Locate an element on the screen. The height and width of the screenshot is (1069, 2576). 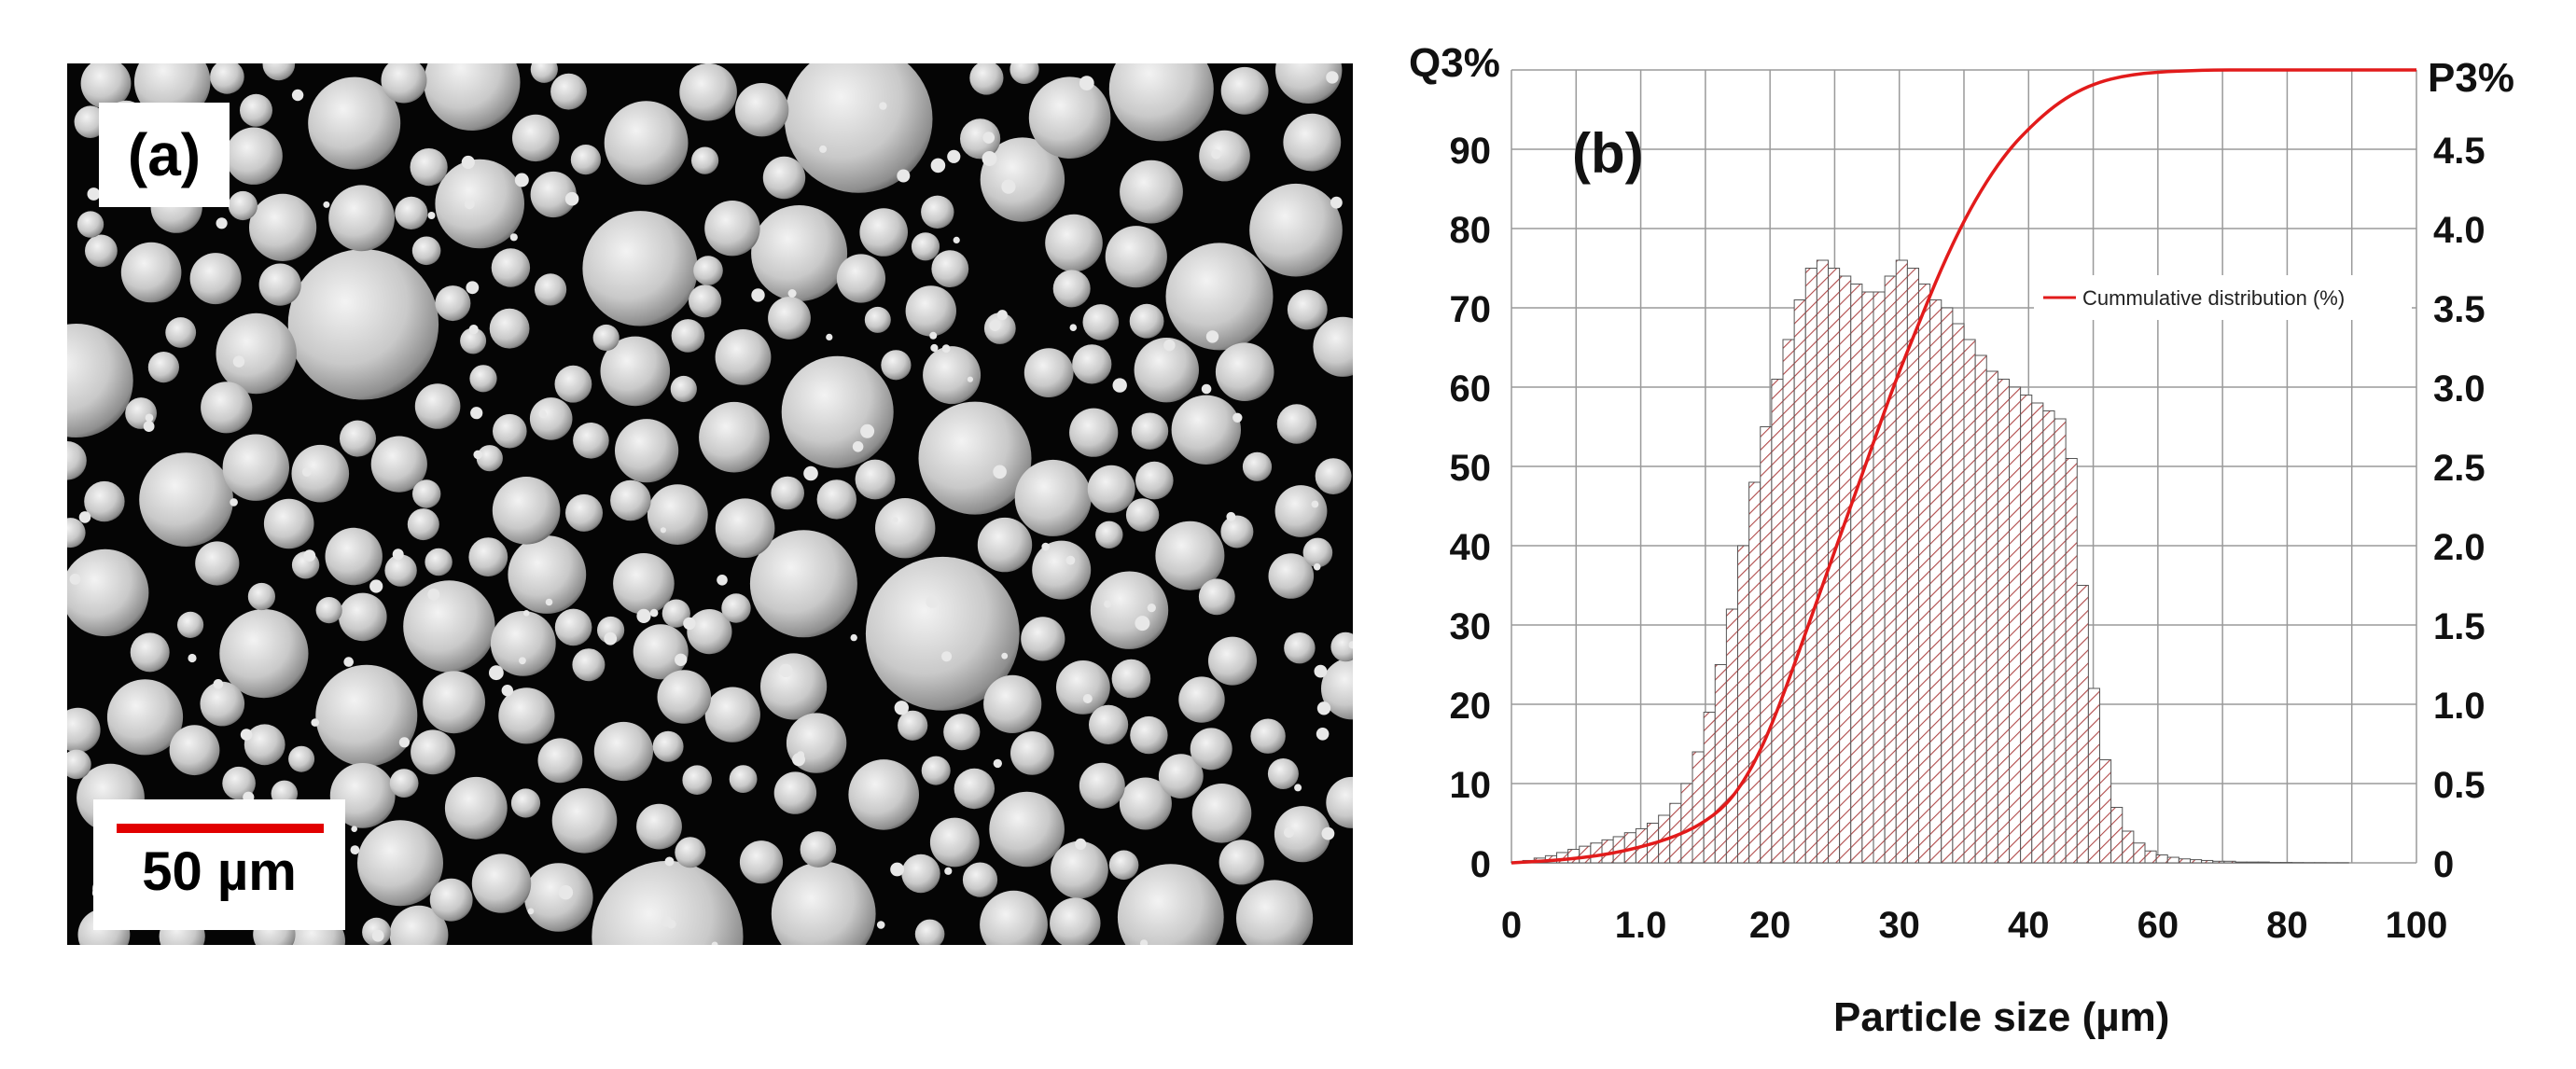
scale-bar is located at coordinates (220, 828).